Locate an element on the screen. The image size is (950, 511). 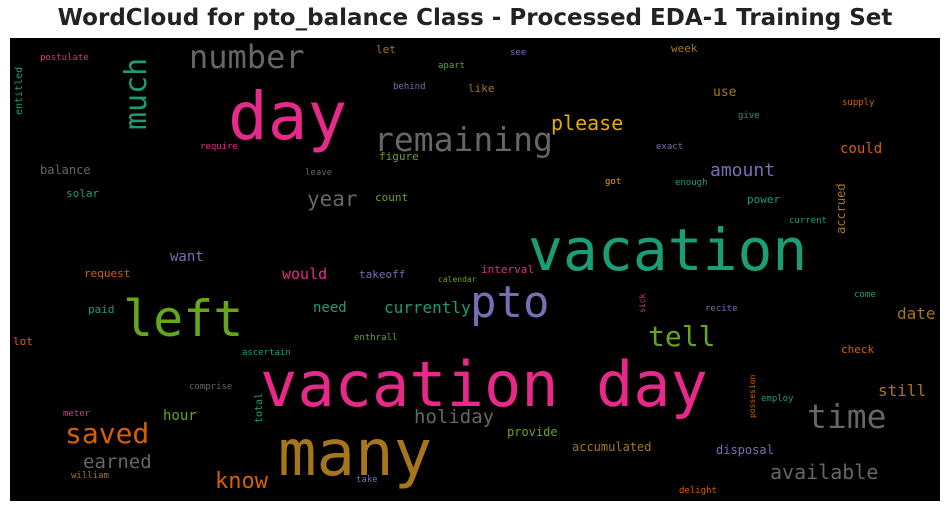
word-postulate: postulate is located at coordinates (64, 58).